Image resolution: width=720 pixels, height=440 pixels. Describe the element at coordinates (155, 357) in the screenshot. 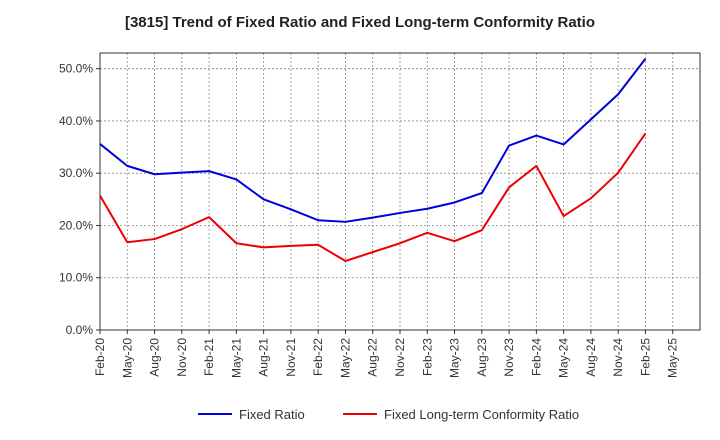

I see `x-tick-label: Aug-20` at that location.